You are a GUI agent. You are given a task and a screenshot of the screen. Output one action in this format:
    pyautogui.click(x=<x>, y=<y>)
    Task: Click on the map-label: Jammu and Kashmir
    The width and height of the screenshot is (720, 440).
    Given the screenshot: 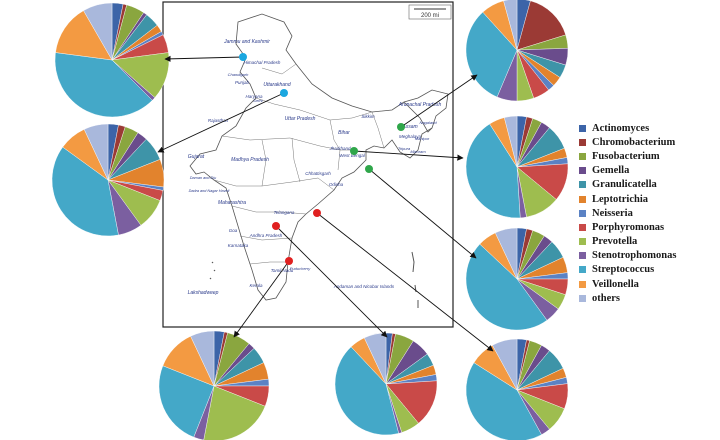 What is the action you would take?
    pyautogui.click(x=246, y=42)
    